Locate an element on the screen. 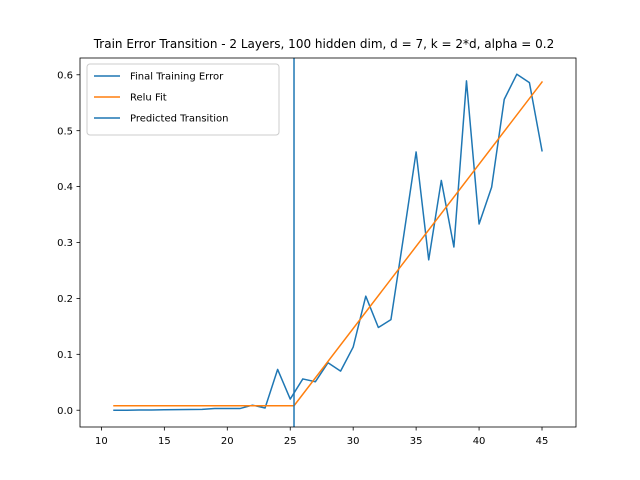 The height and width of the screenshot is (480, 640). y-tick-label: 0.1 is located at coordinates (65, 355).